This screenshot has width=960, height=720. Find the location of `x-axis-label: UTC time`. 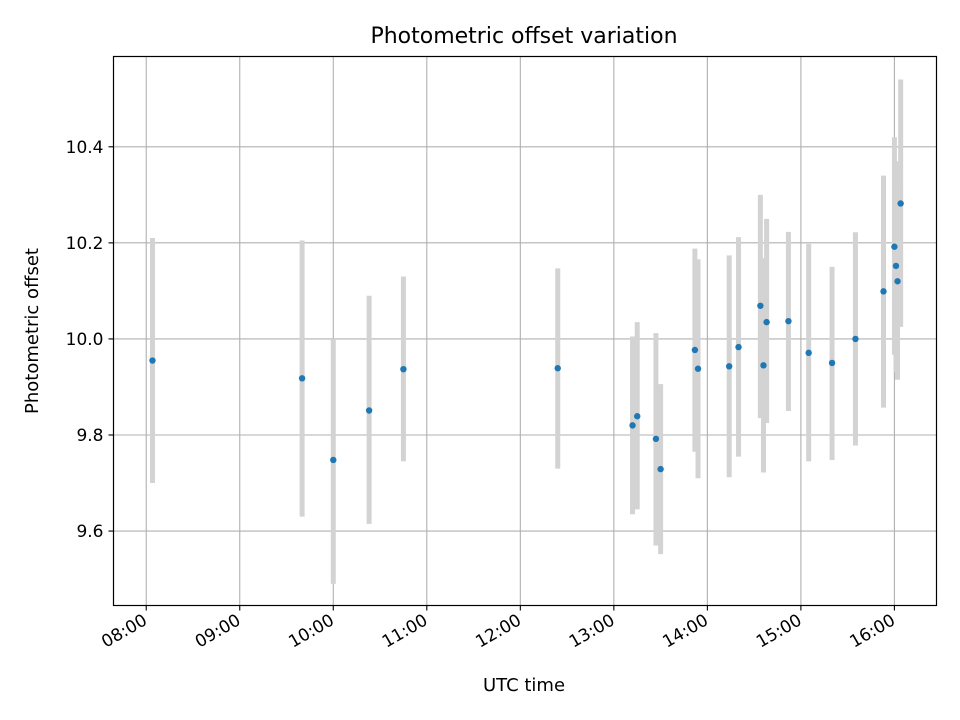

x-axis-label: UTC time is located at coordinates (524, 685).